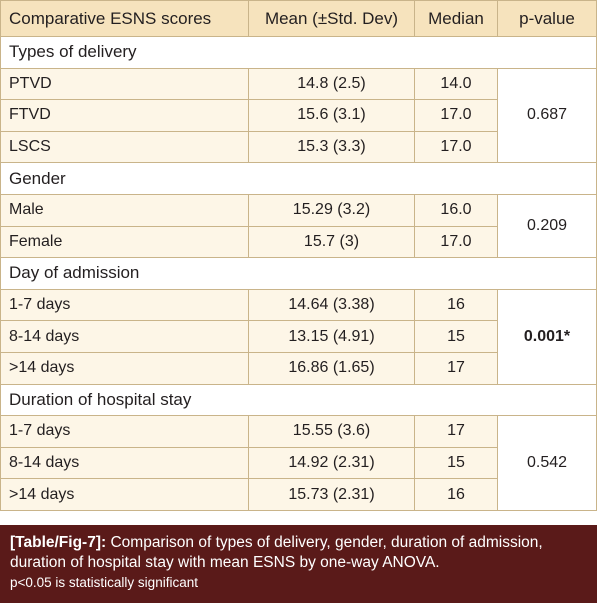  I want to click on row-label: Male, so click(124, 210).